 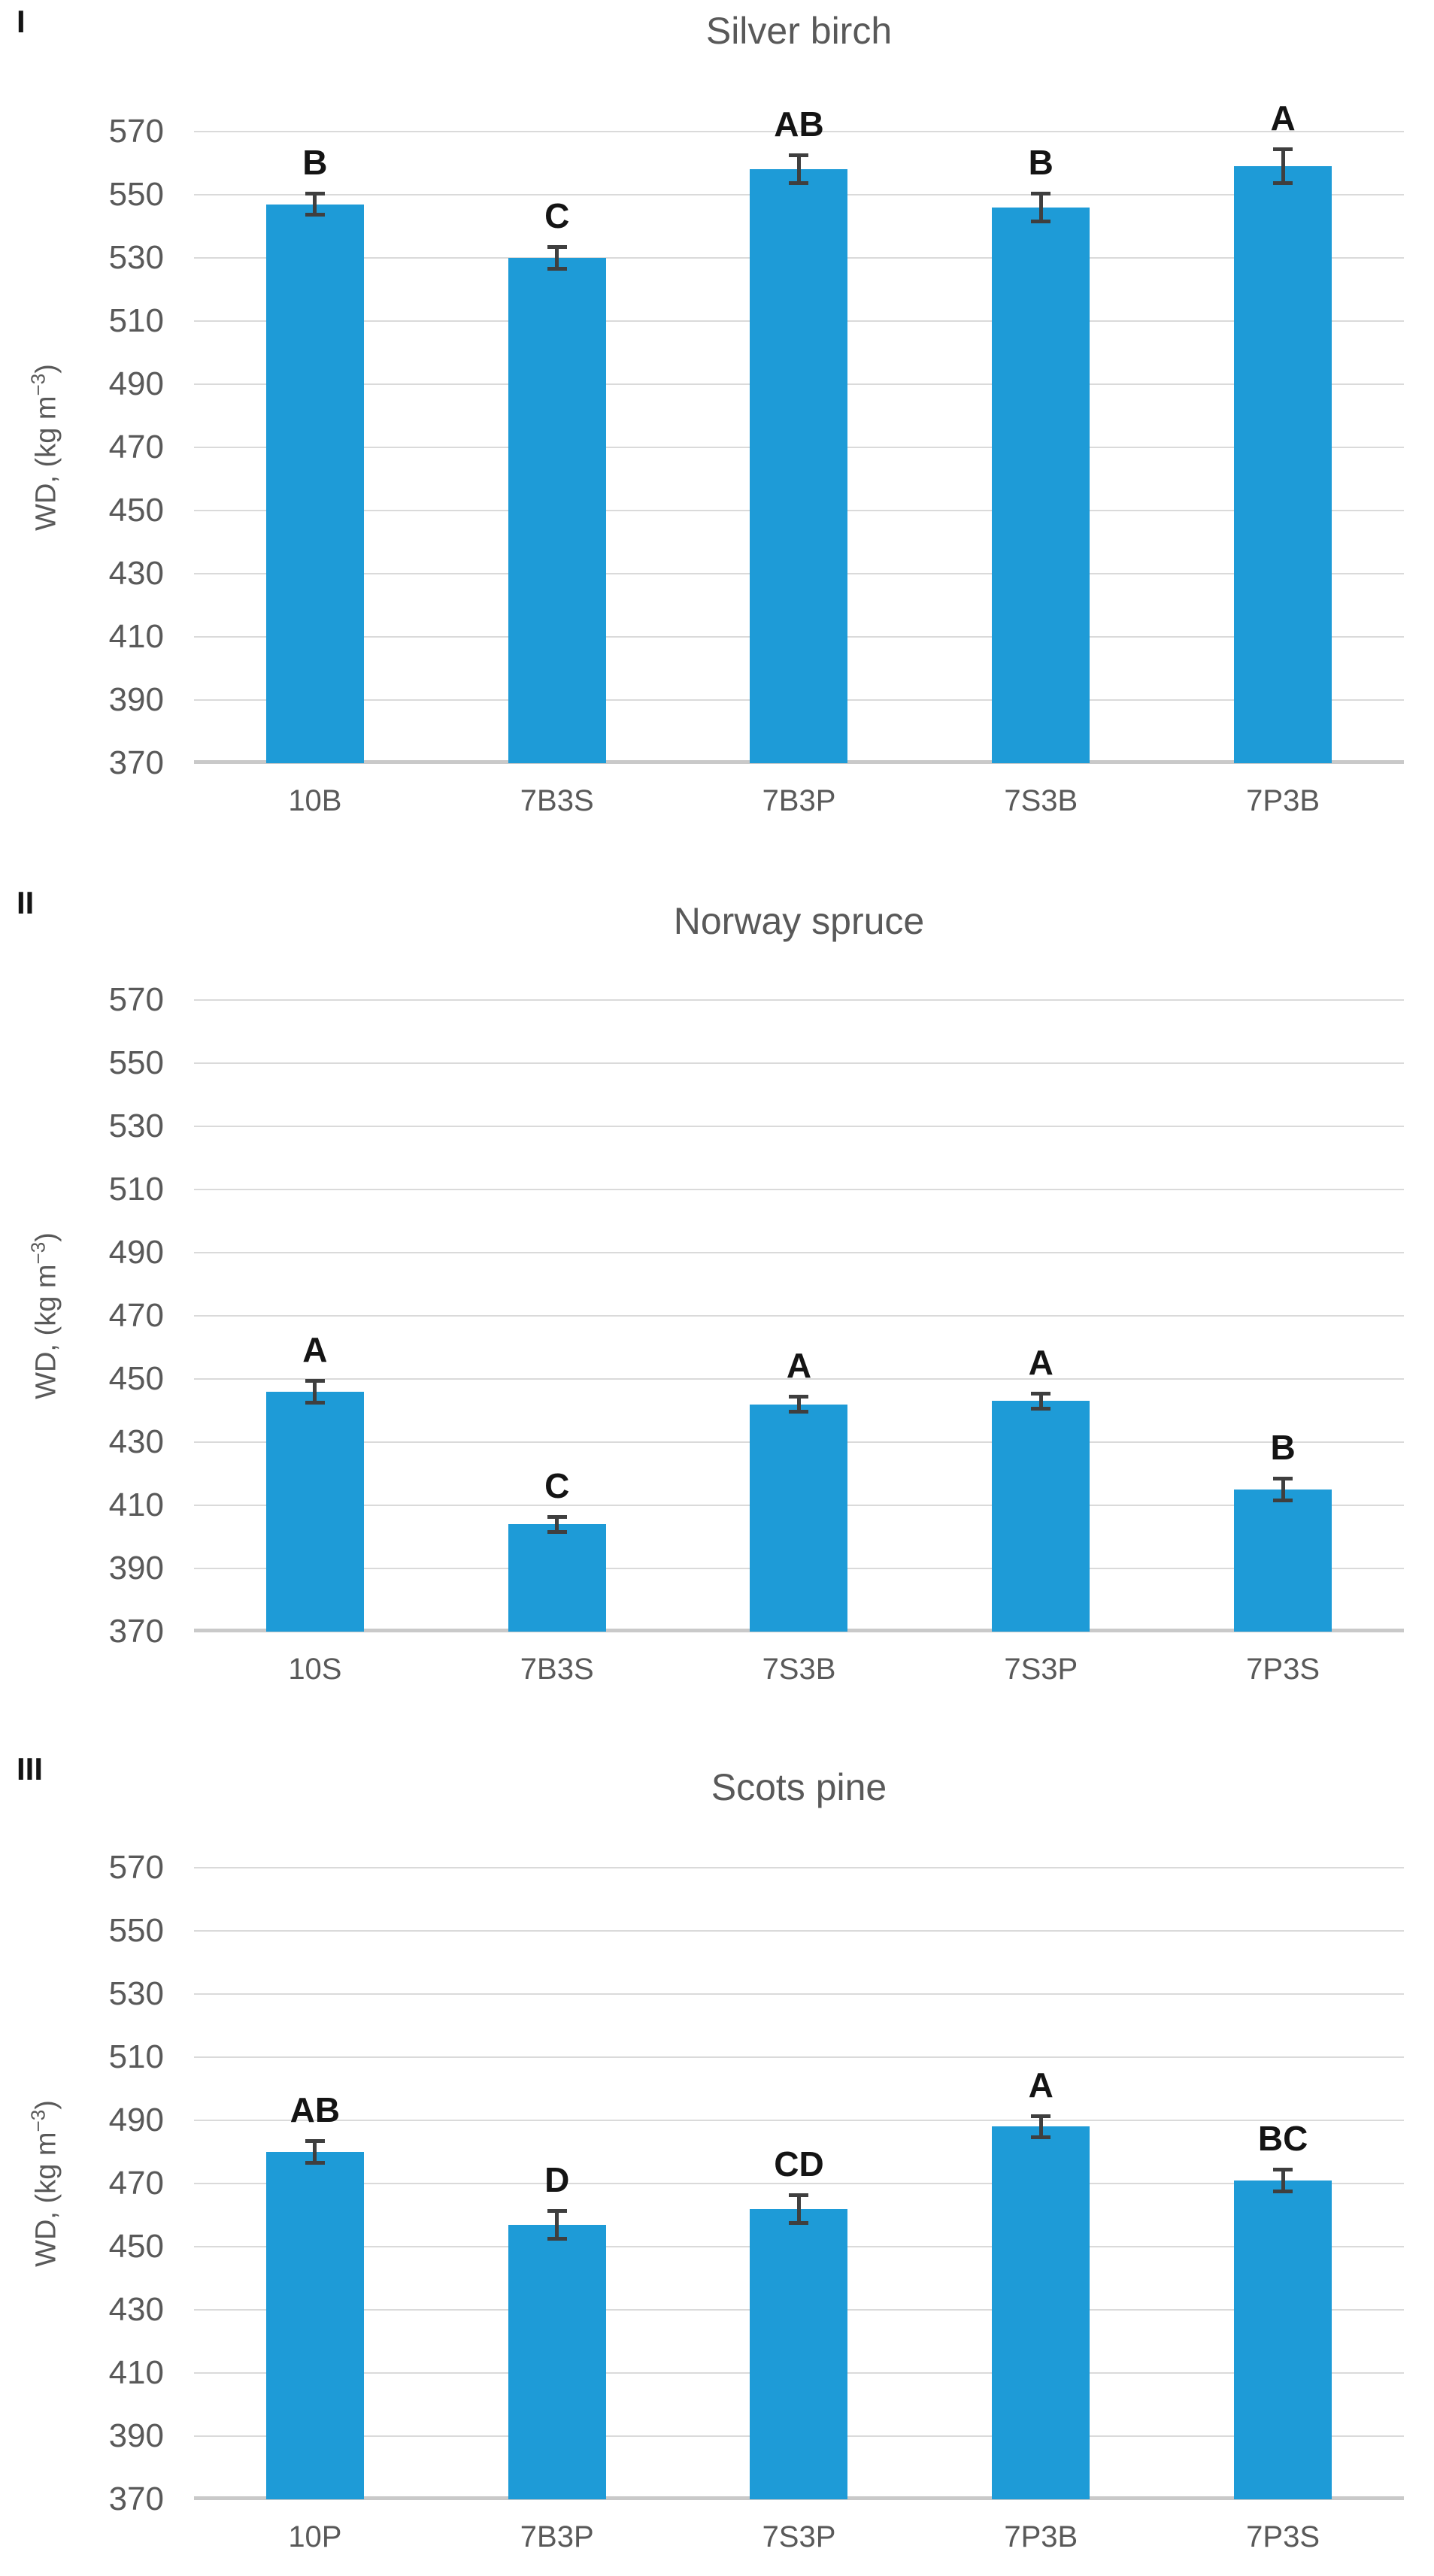 I want to click on category-slot-7P3B: A 7P3B, so click(x=1041, y=2210).